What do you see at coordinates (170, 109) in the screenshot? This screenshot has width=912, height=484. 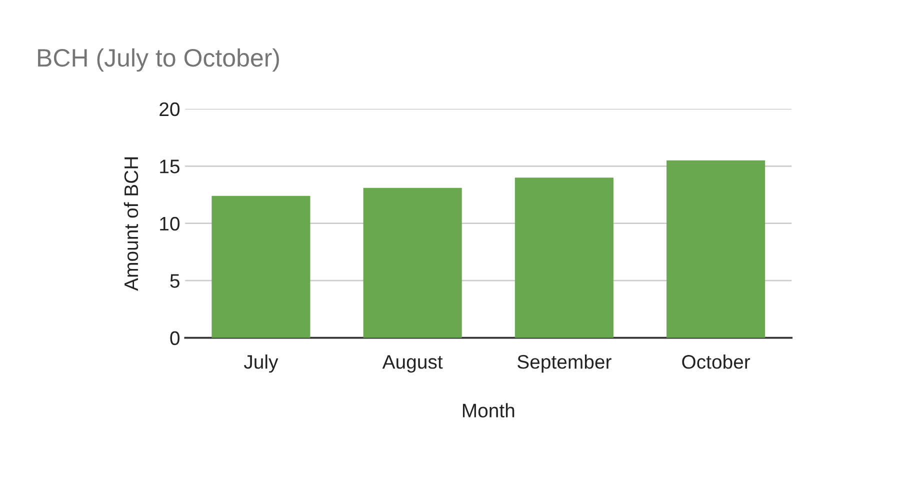 I see `y-tick-label: 20` at bounding box center [170, 109].